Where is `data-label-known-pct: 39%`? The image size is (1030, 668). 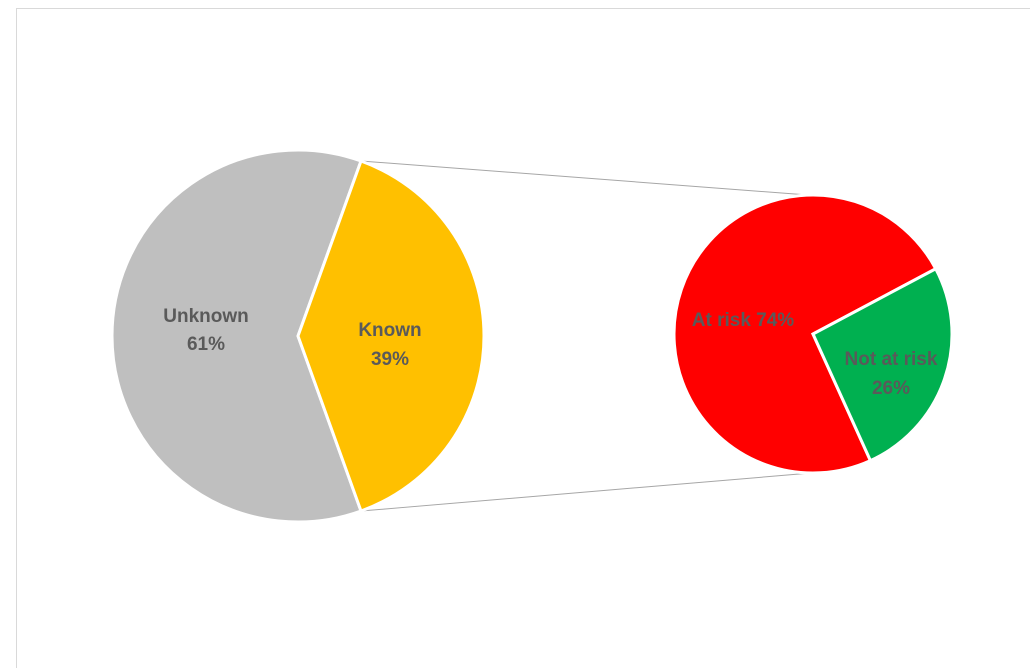
data-label-known-pct: 39% is located at coordinates (390, 359).